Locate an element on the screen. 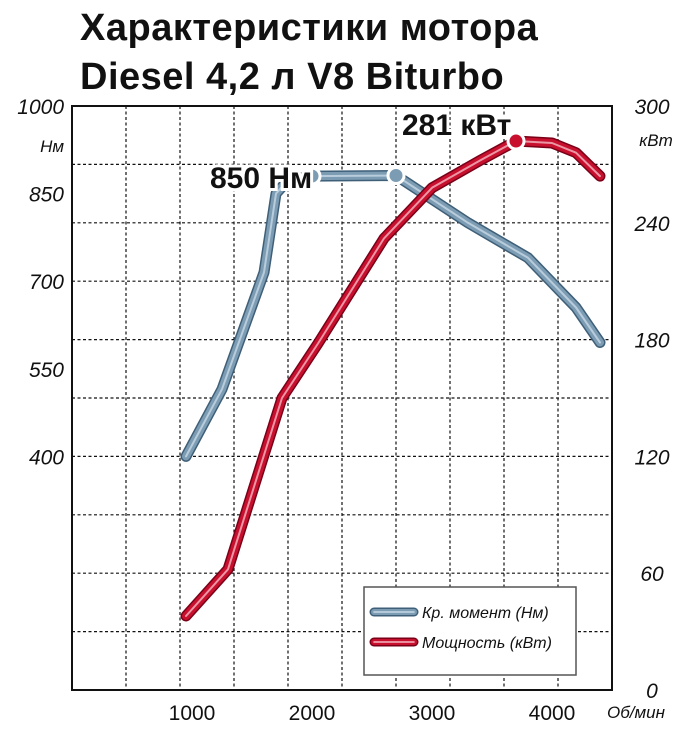 The image size is (681, 730). right-tick-label: 180 is located at coordinates (651, 341).